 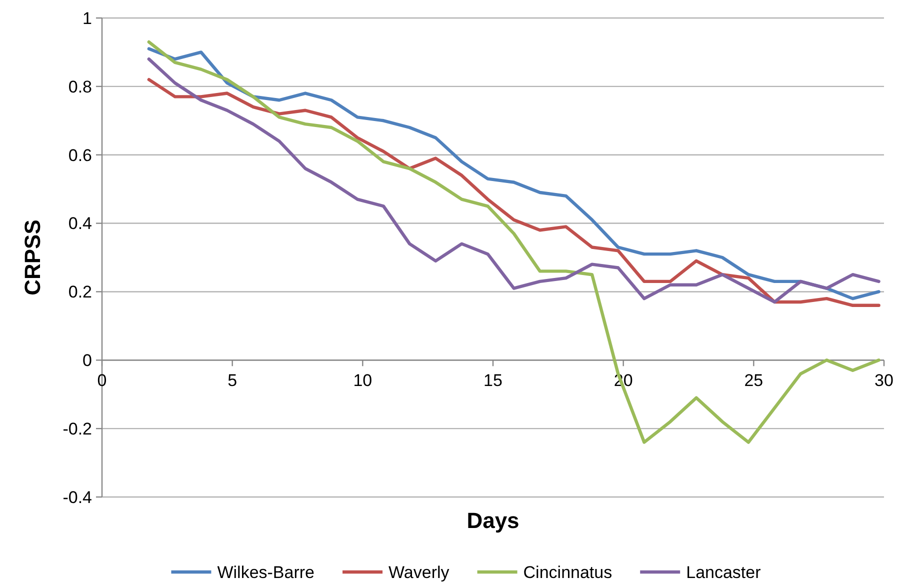 What do you see at coordinates (77, 497) in the screenshot?
I see `y-tick-label: -0.4` at bounding box center [77, 497].